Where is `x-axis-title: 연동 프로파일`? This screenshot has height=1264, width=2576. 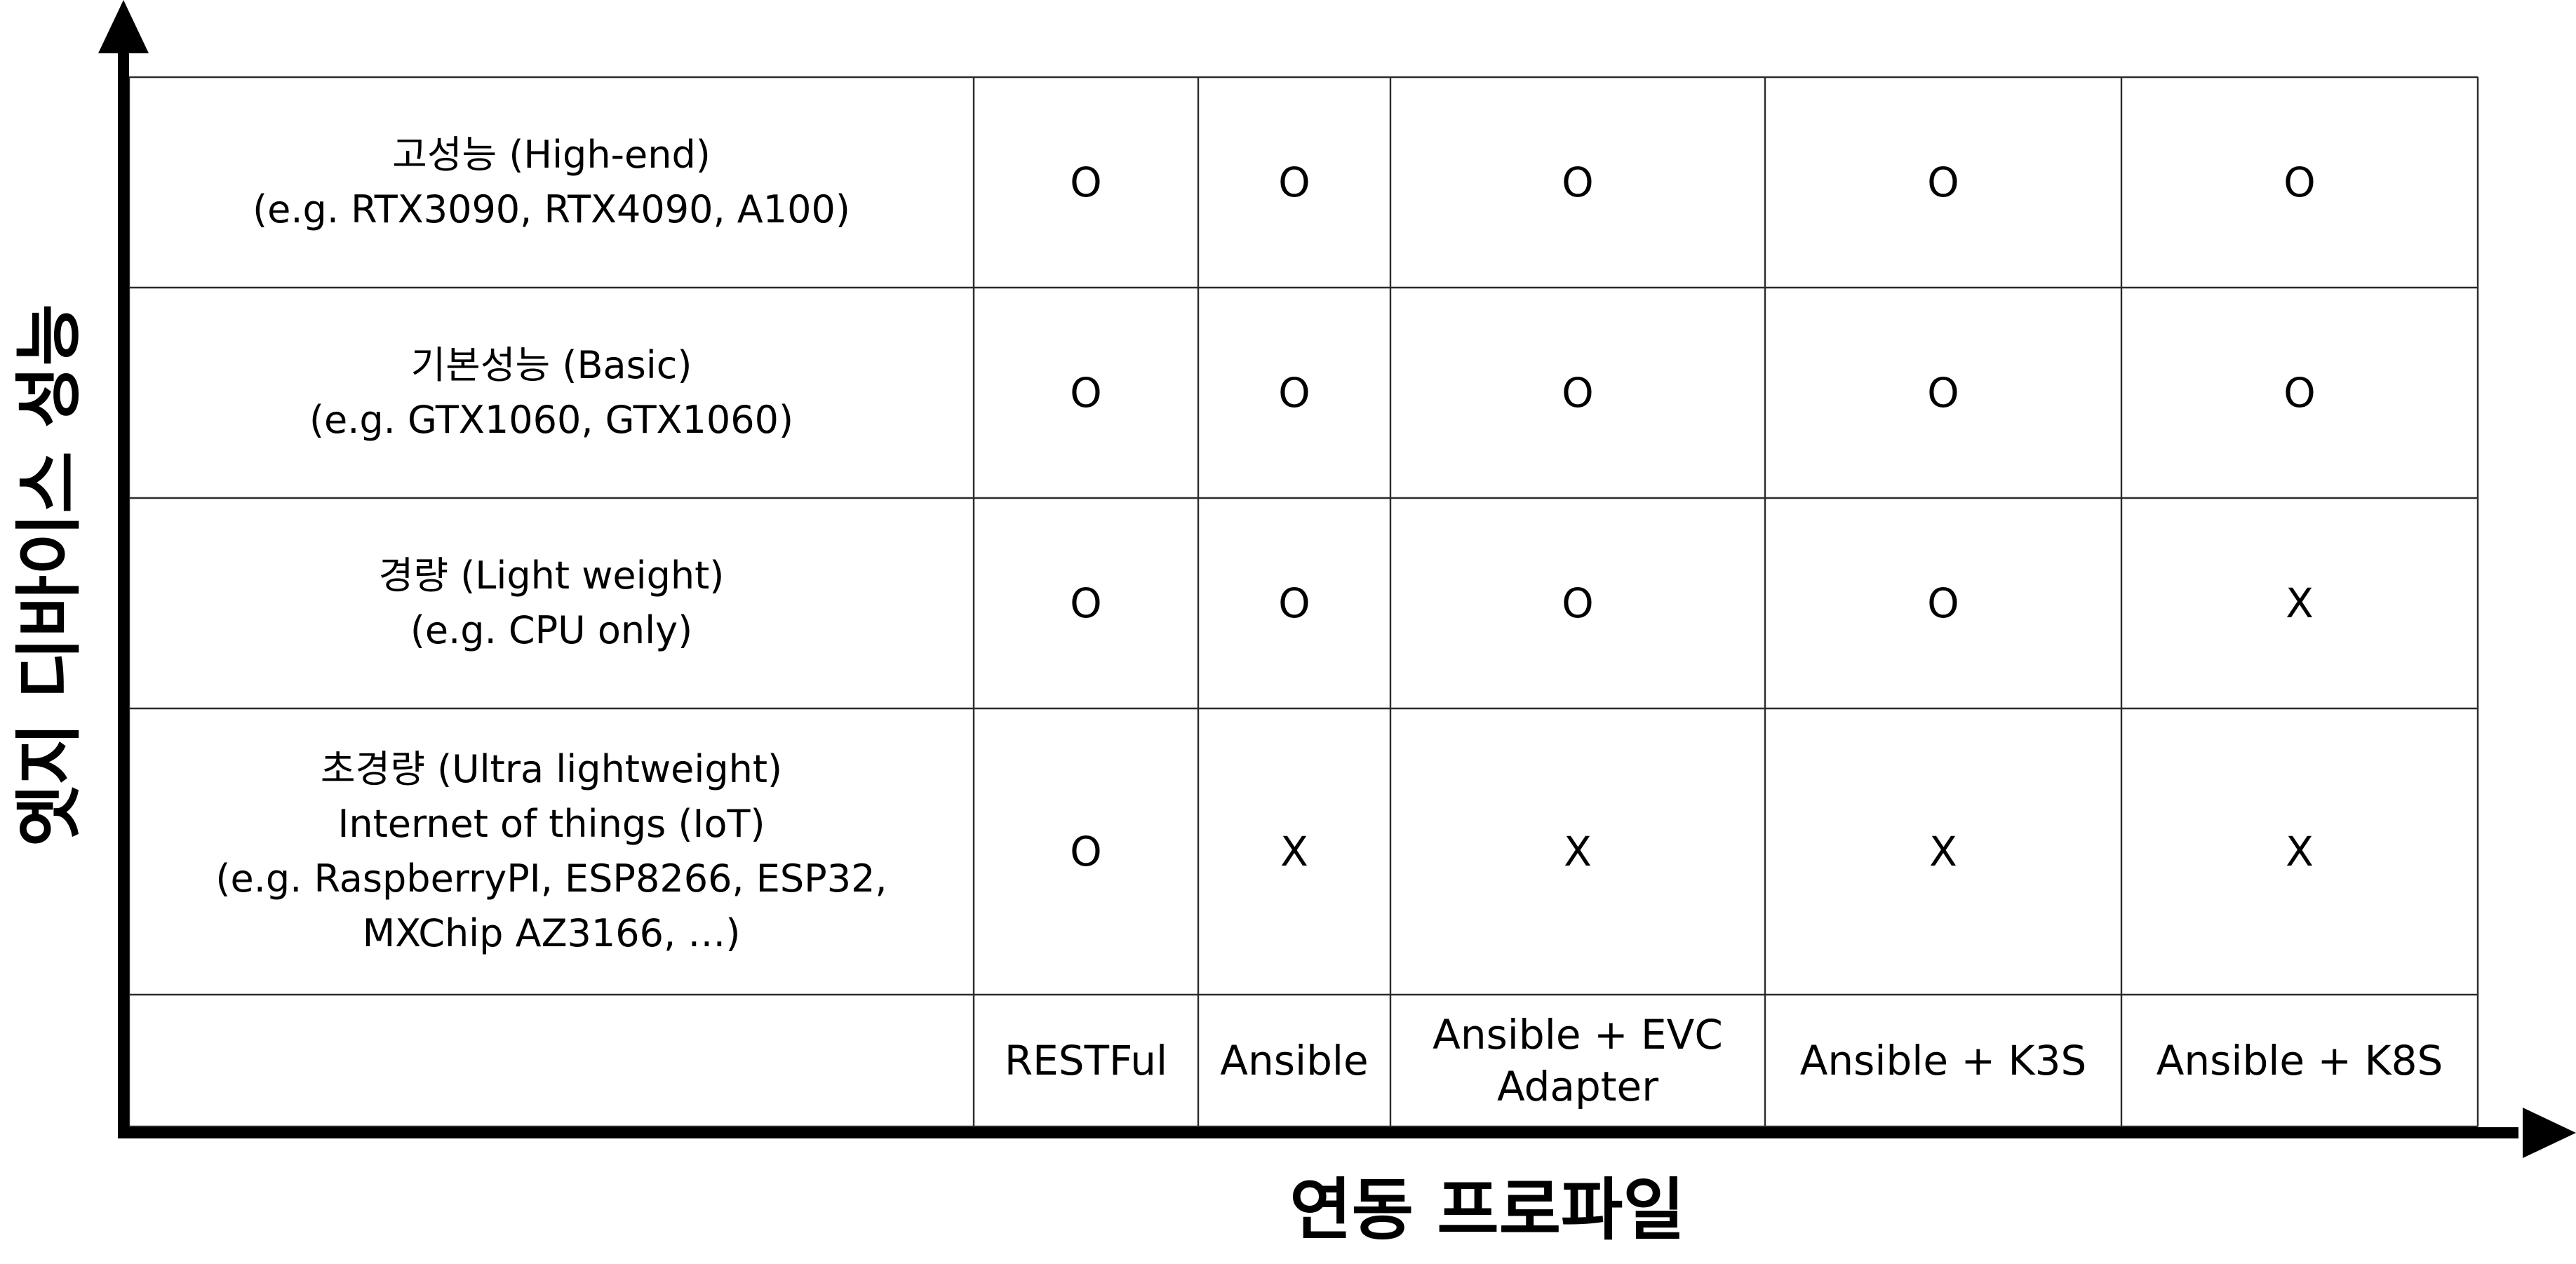
x-axis-title: 연동 프로파일 is located at coordinates (1487, 1210).